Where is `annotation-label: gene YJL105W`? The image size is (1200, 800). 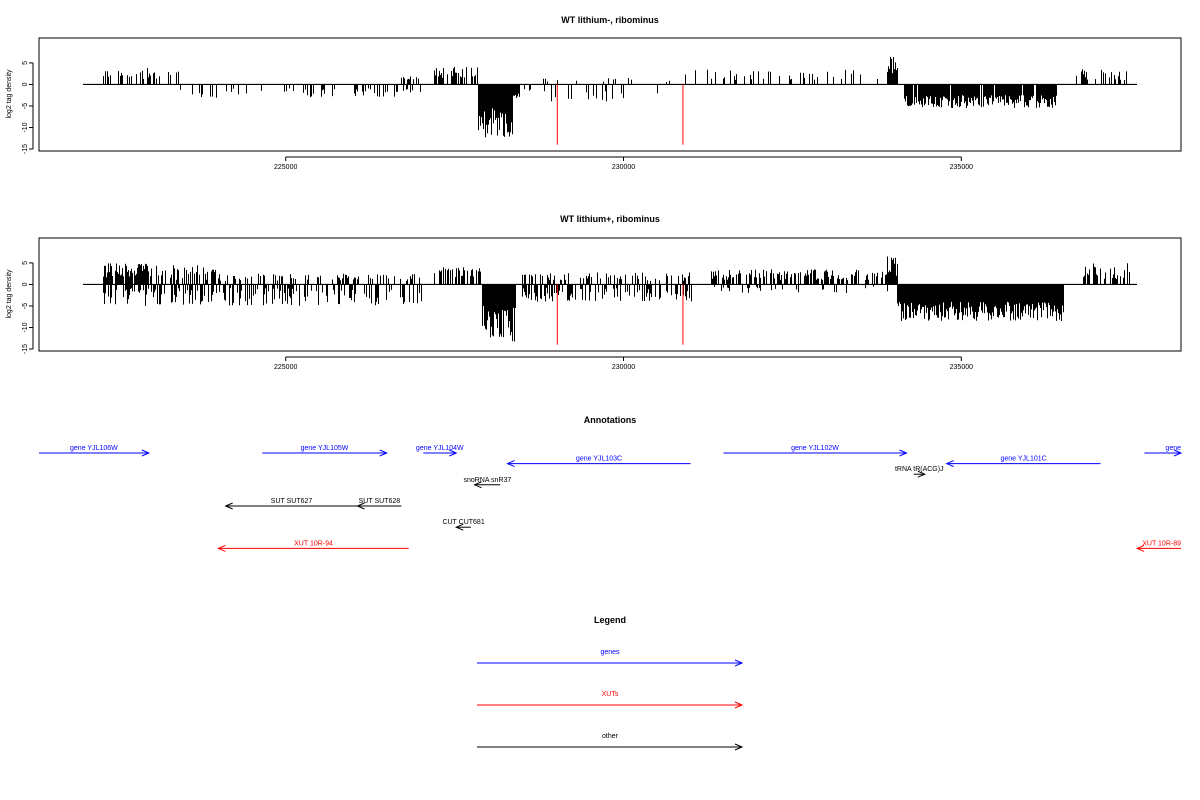
annotation-label: gene YJL105W is located at coordinates (325, 448).